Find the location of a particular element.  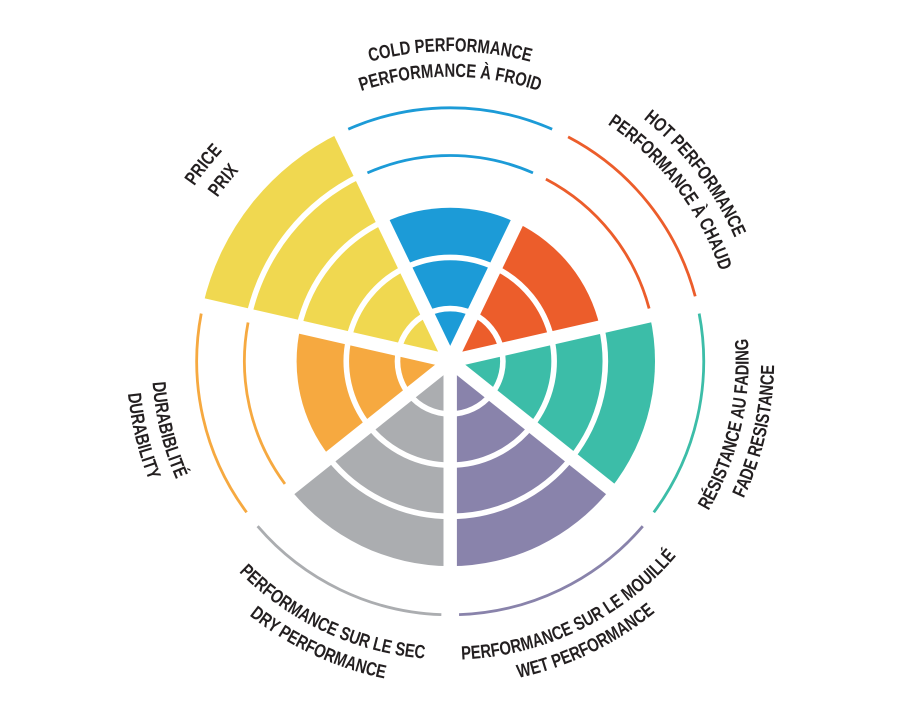

svg-text: À is located at coordinates (485, 73).